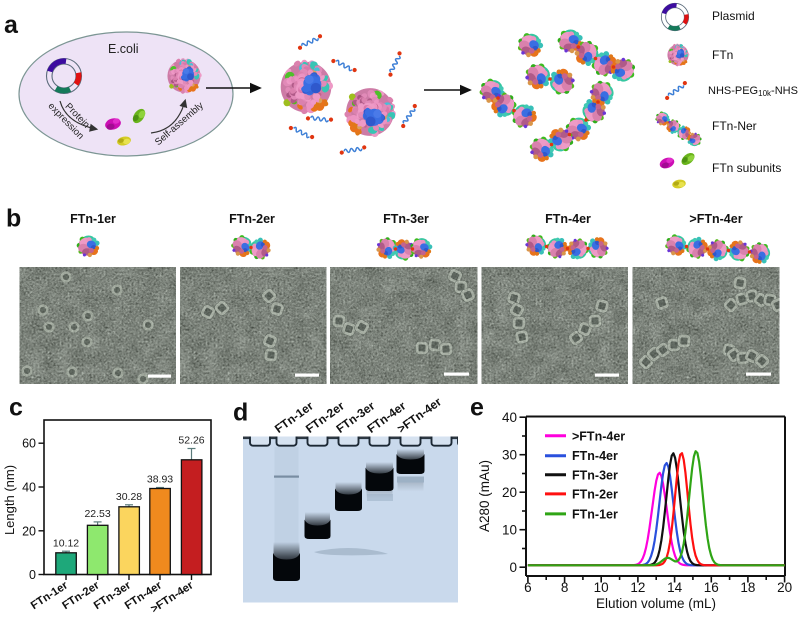  What do you see at coordinates (97, 514) in the screenshot?
I see `svg-text: 22.53` at bounding box center [97, 514].